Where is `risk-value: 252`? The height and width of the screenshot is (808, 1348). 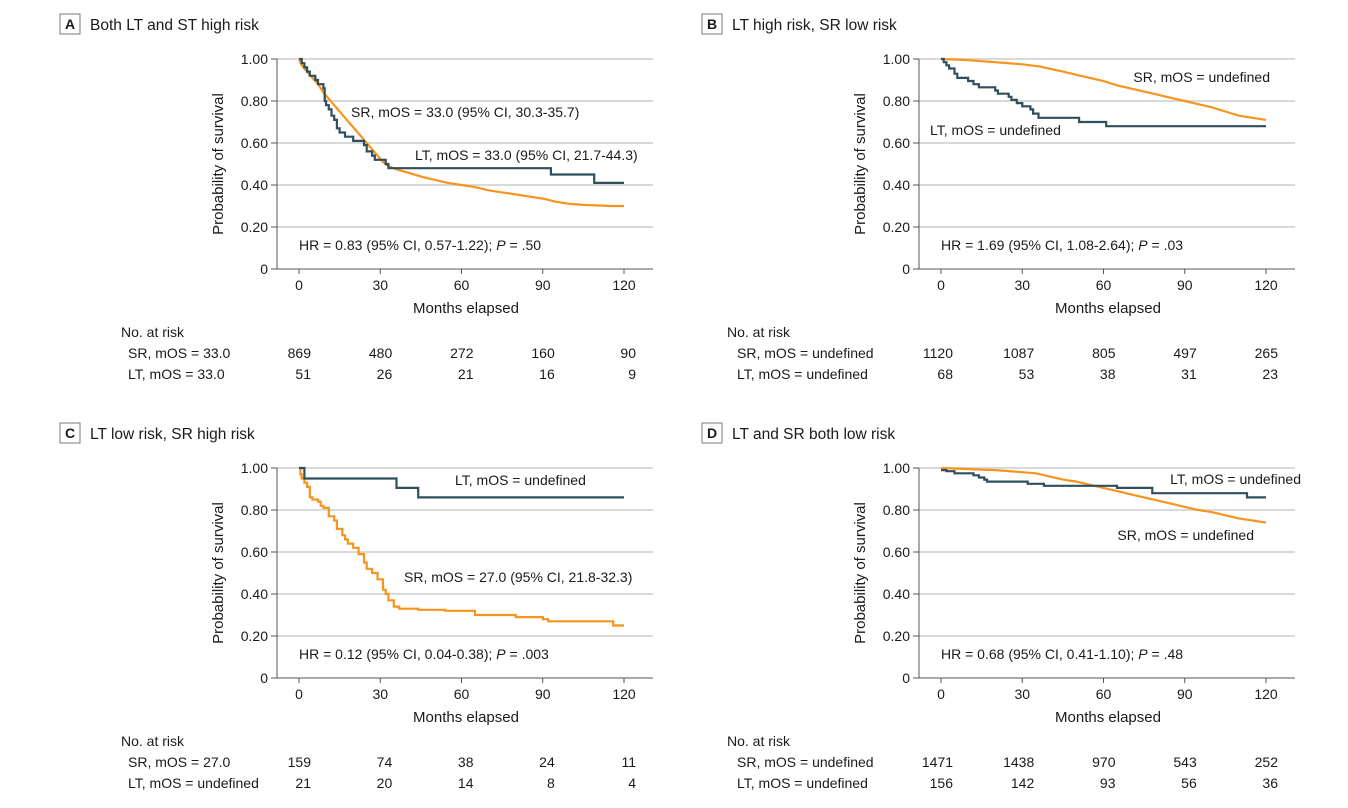 risk-value: 252 is located at coordinates (1267, 762).